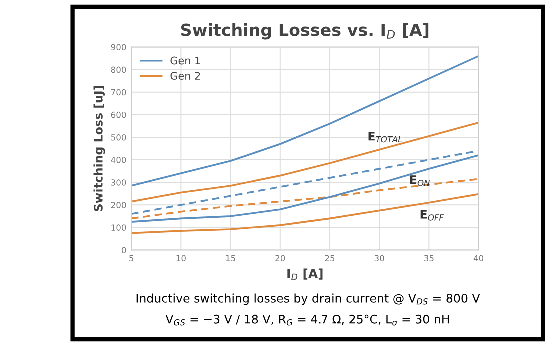 This screenshot has width=560, height=350. What do you see at coordinates (308, 320) in the screenshot?
I see `text: V$_{GS}$ = −3 V / 18 V, R$_{G}$ = 4.7 Ω, 25°C, L$_{σ}$ = 30 nH` at bounding box center [308, 320].